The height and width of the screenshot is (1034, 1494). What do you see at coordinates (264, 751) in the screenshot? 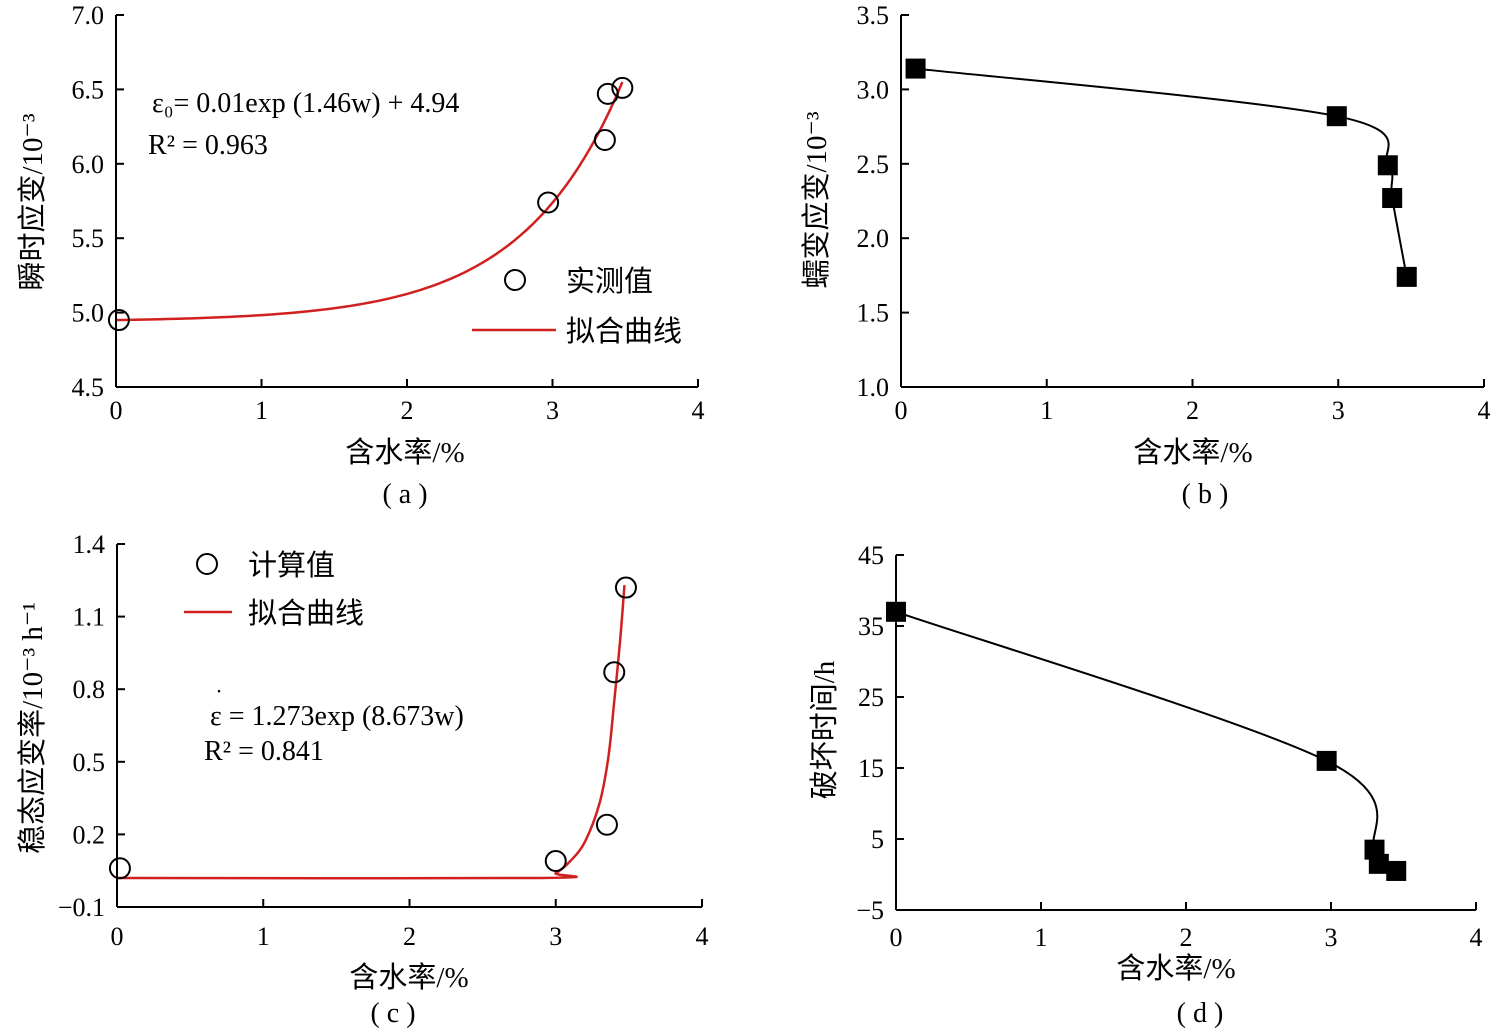
I see `panel-c-r-squared: R² = 0.841` at bounding box center [264, 751].